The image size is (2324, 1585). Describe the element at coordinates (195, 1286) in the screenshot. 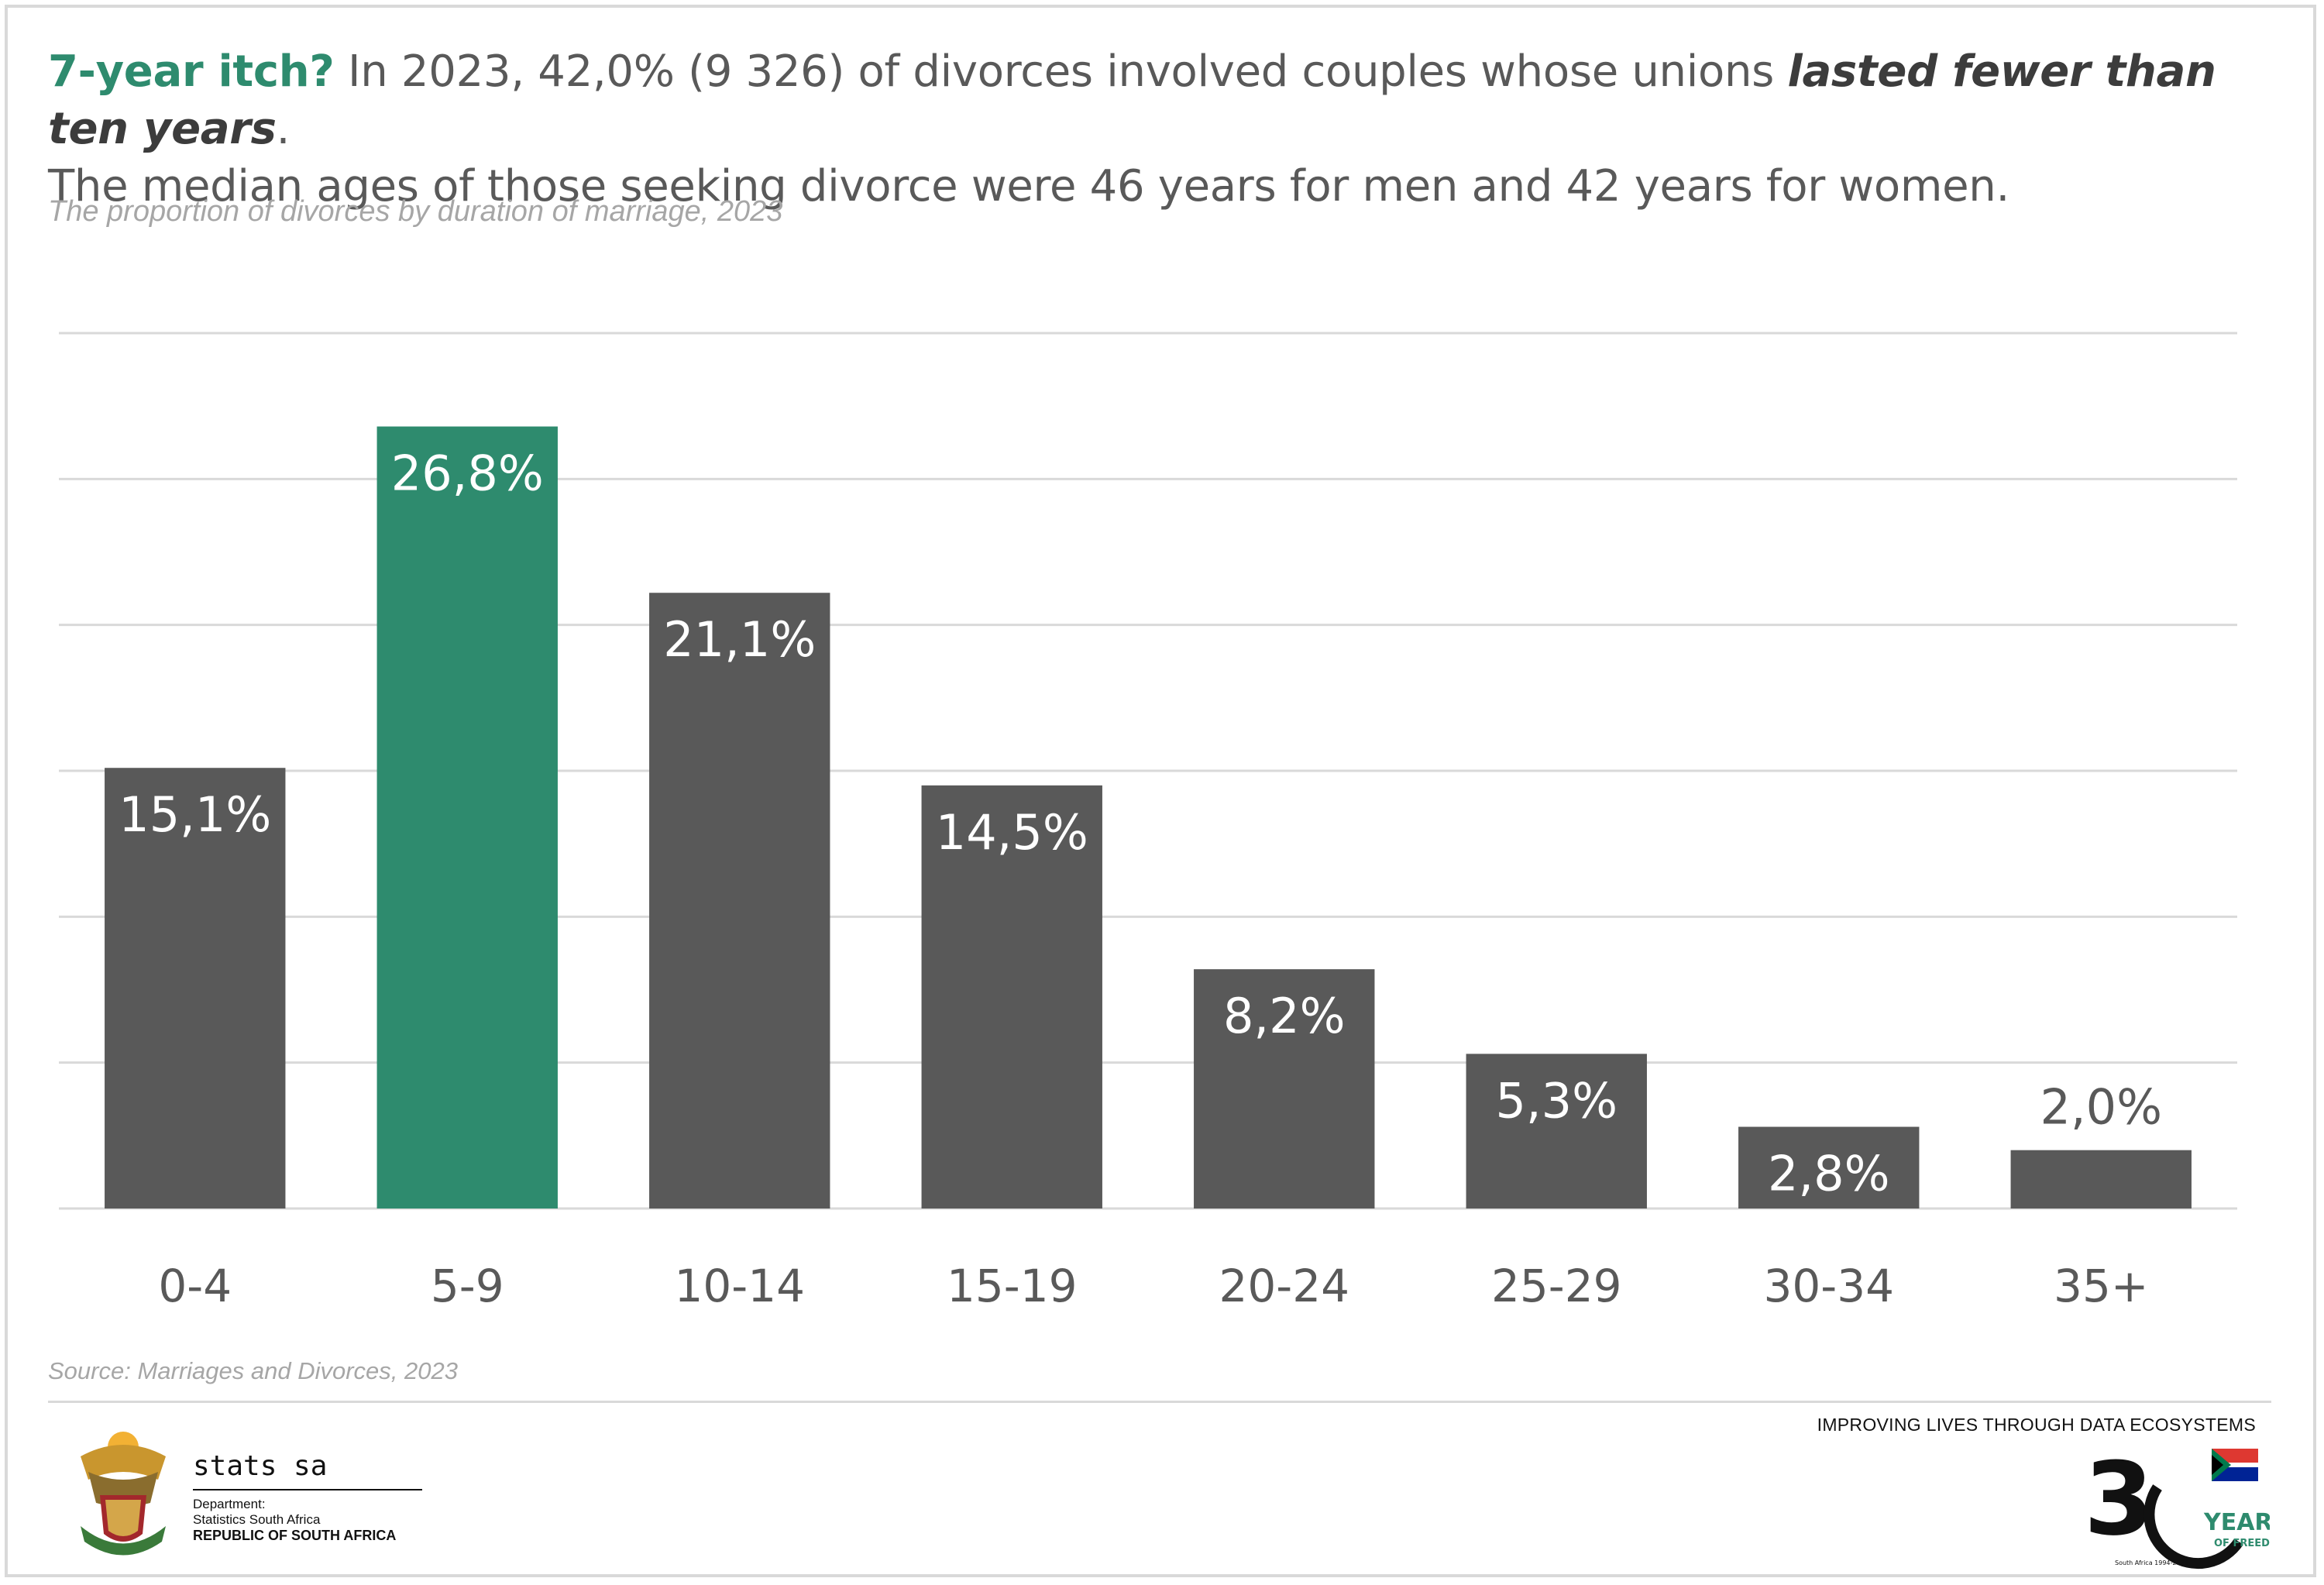

I see `x-tick-label: 0-4` at that location.